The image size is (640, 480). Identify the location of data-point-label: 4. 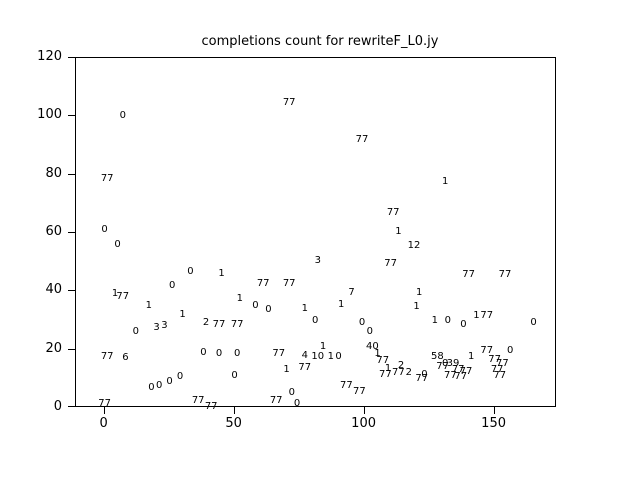
(304, 355).